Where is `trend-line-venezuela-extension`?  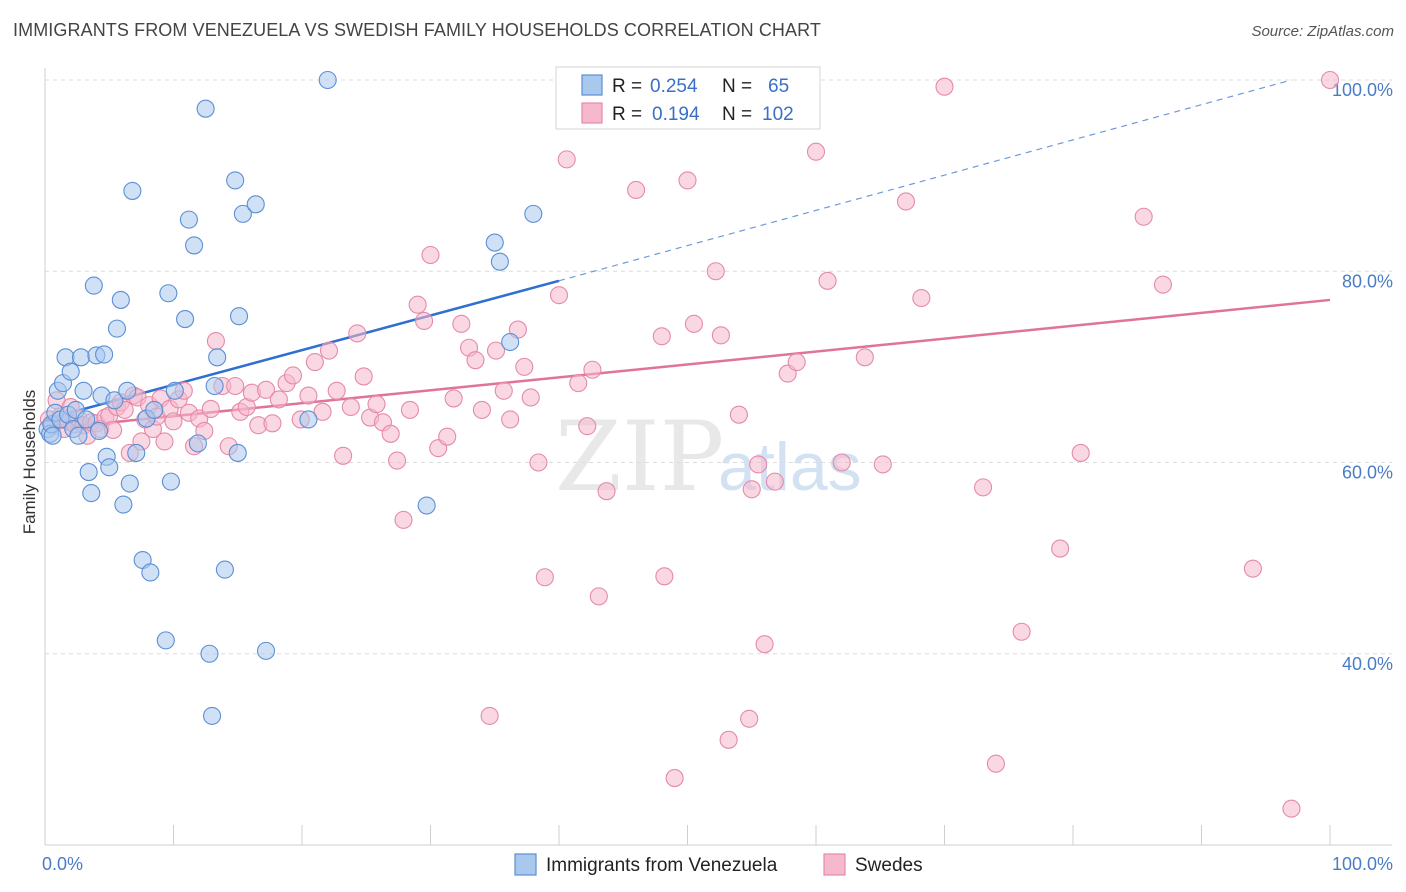 trend-line-venezuela-extension is located at coordinates (925, 180).